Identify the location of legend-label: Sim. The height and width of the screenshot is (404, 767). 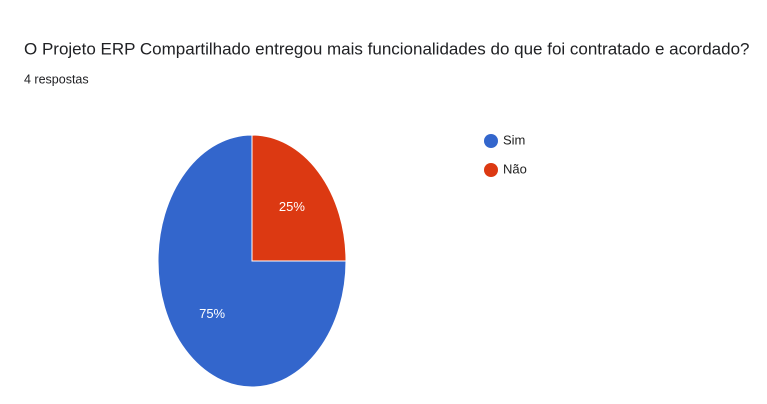
(514, 139).